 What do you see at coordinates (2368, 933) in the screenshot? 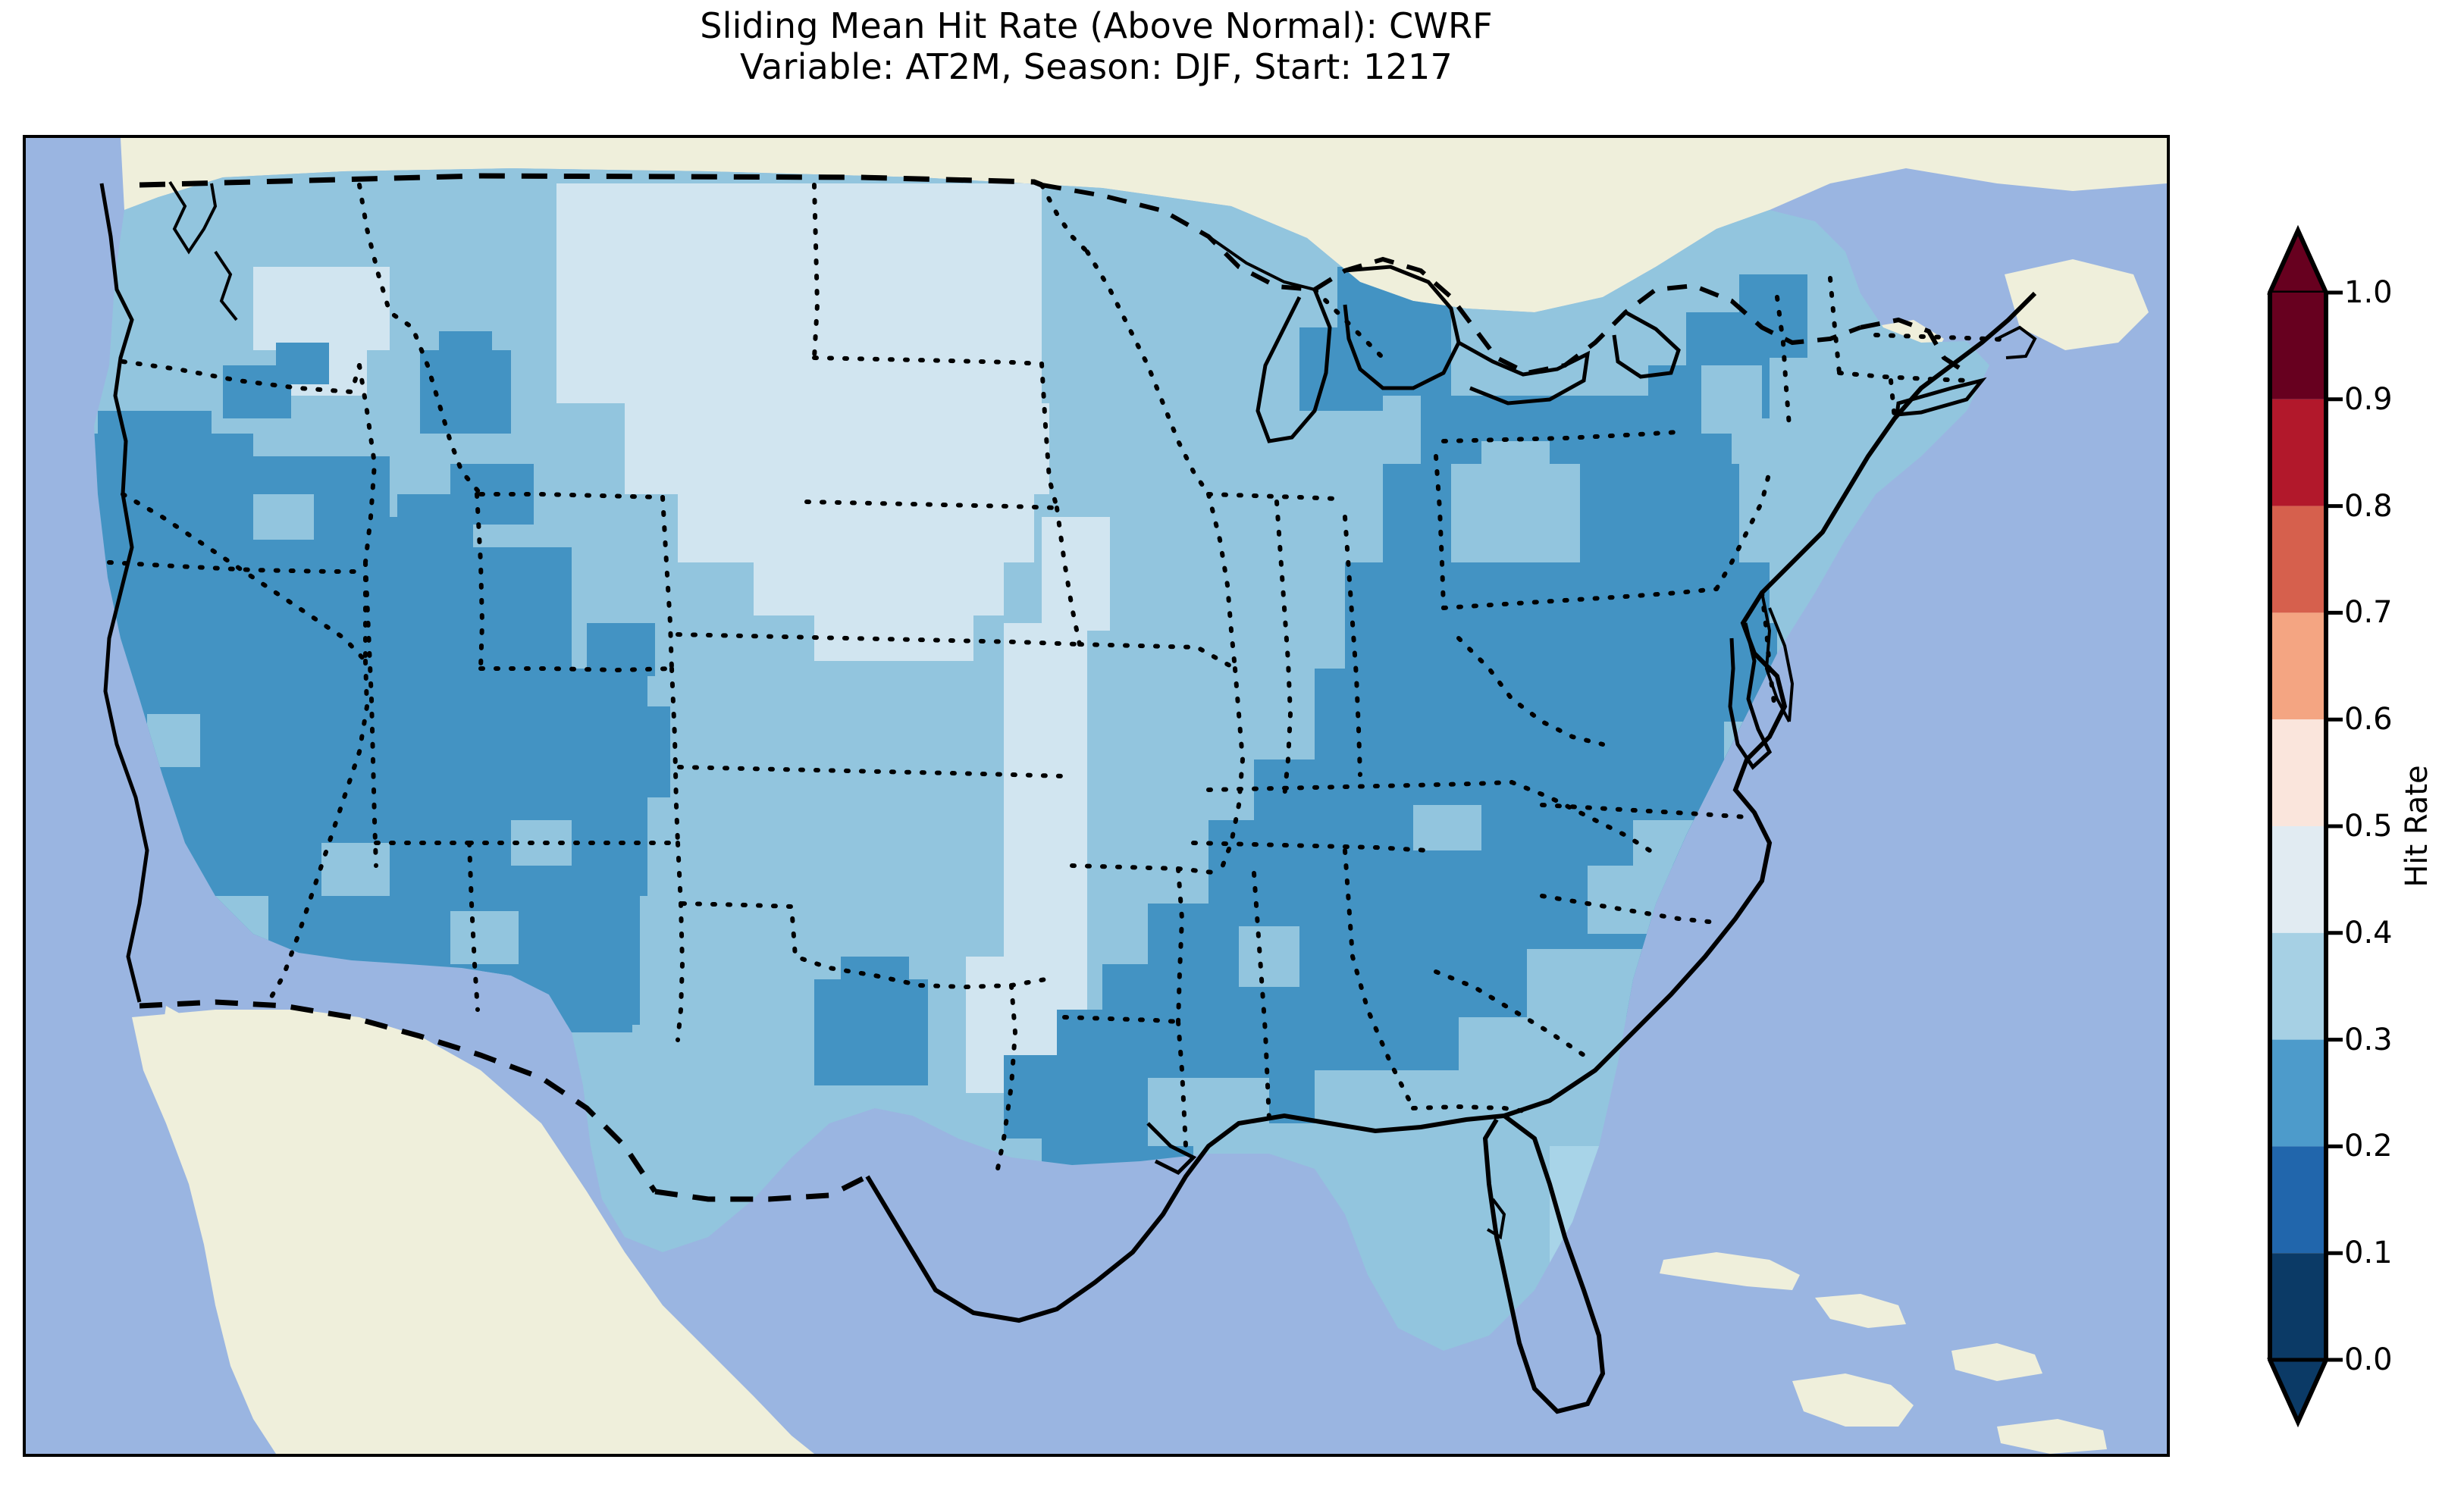
I see `colorbar-tick-0-4: 0.4` at bounding box center [2368, 933].